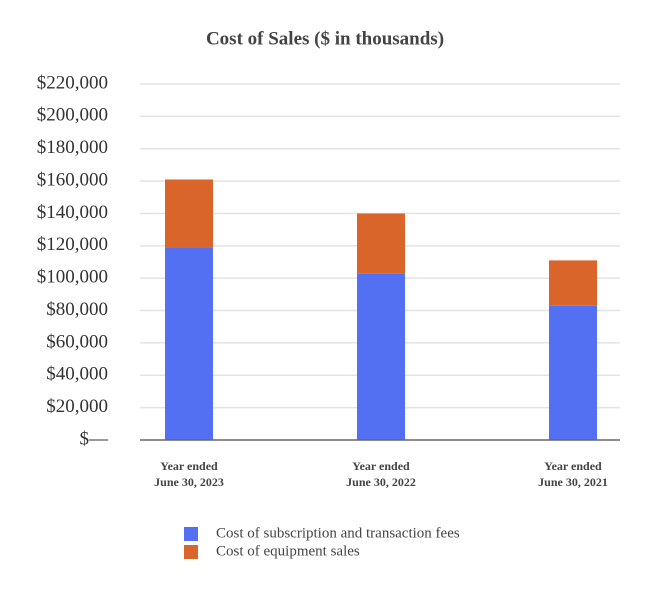  Describe the element at coordinates (77, 374) in the screenshot. I see `y-tick-label: $40,000` at that location.